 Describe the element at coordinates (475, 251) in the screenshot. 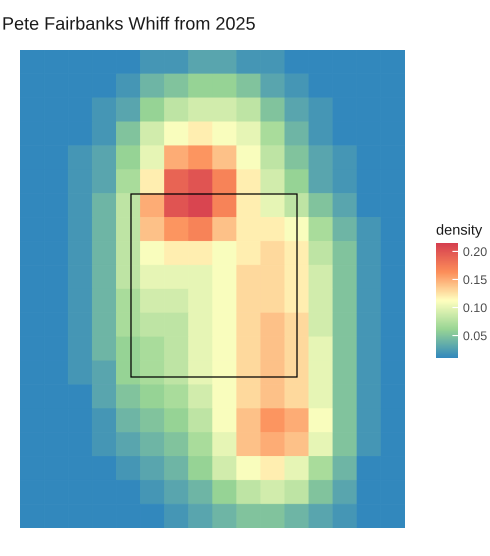

I see `color-bar-label: 0.20` at that location.